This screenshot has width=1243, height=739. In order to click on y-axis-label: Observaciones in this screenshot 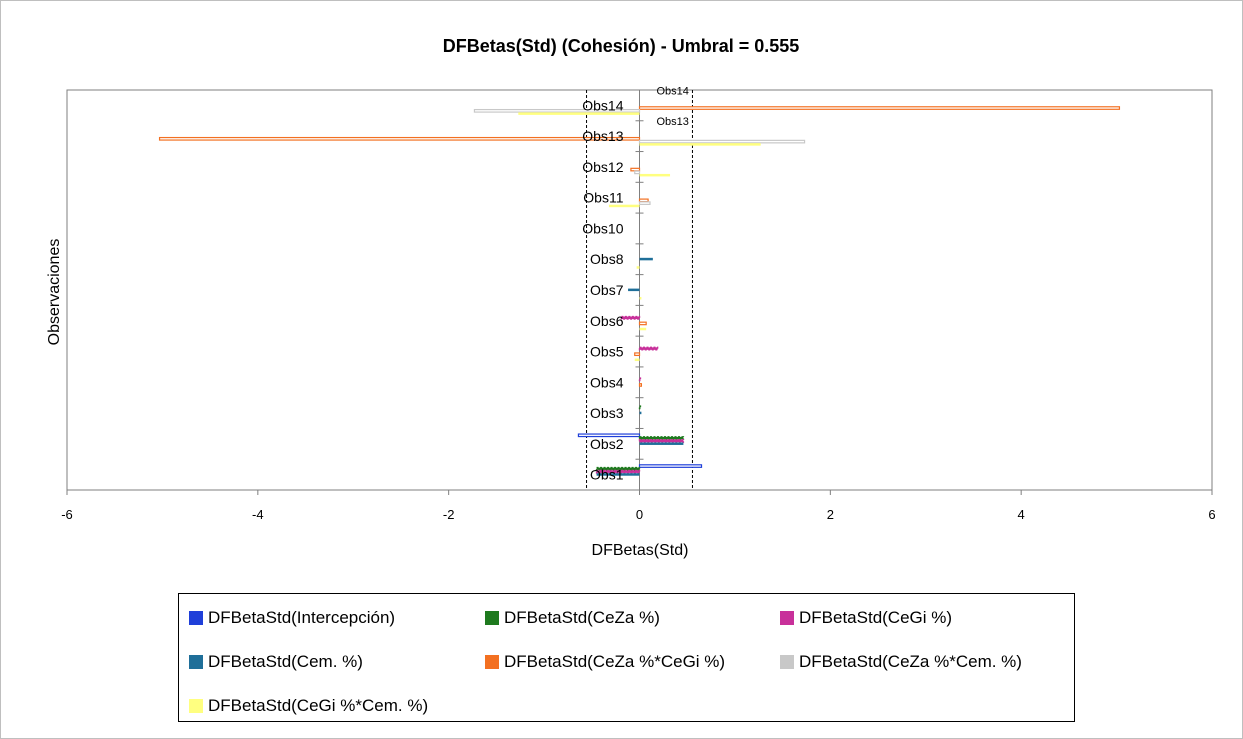, I will do `click(54, 292)`.